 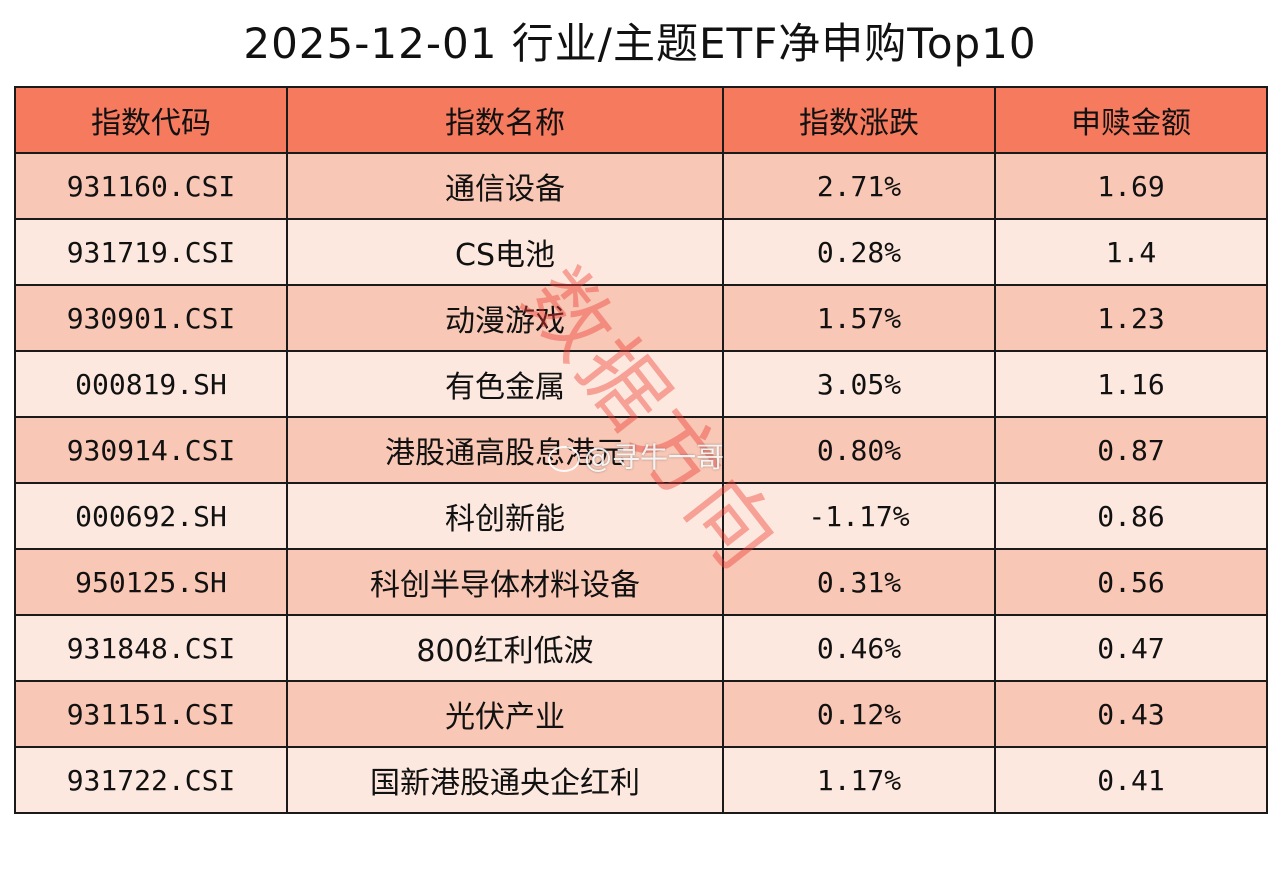 I want to click on cell-amount: 0.86, so click(x=1131, y=516).